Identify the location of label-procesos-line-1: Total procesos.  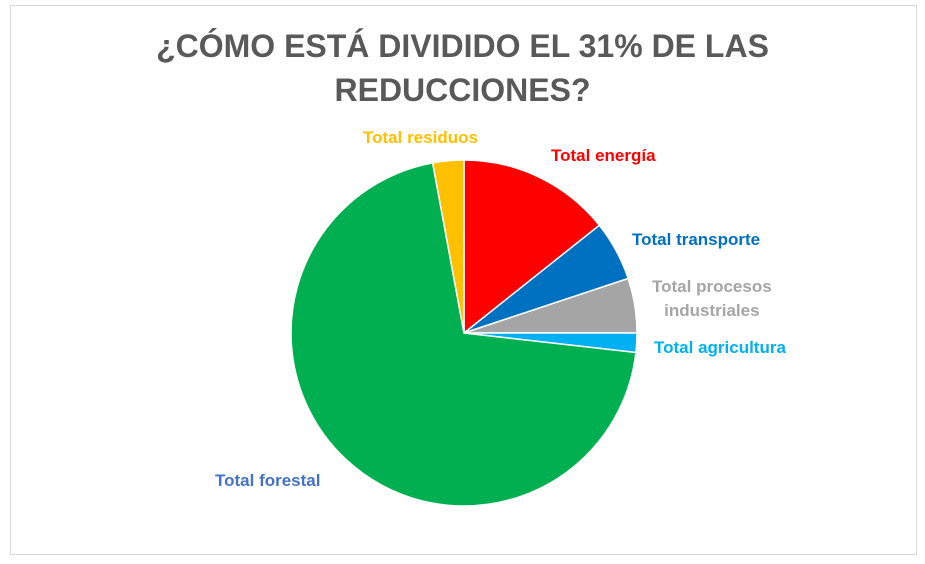
(712, 286).